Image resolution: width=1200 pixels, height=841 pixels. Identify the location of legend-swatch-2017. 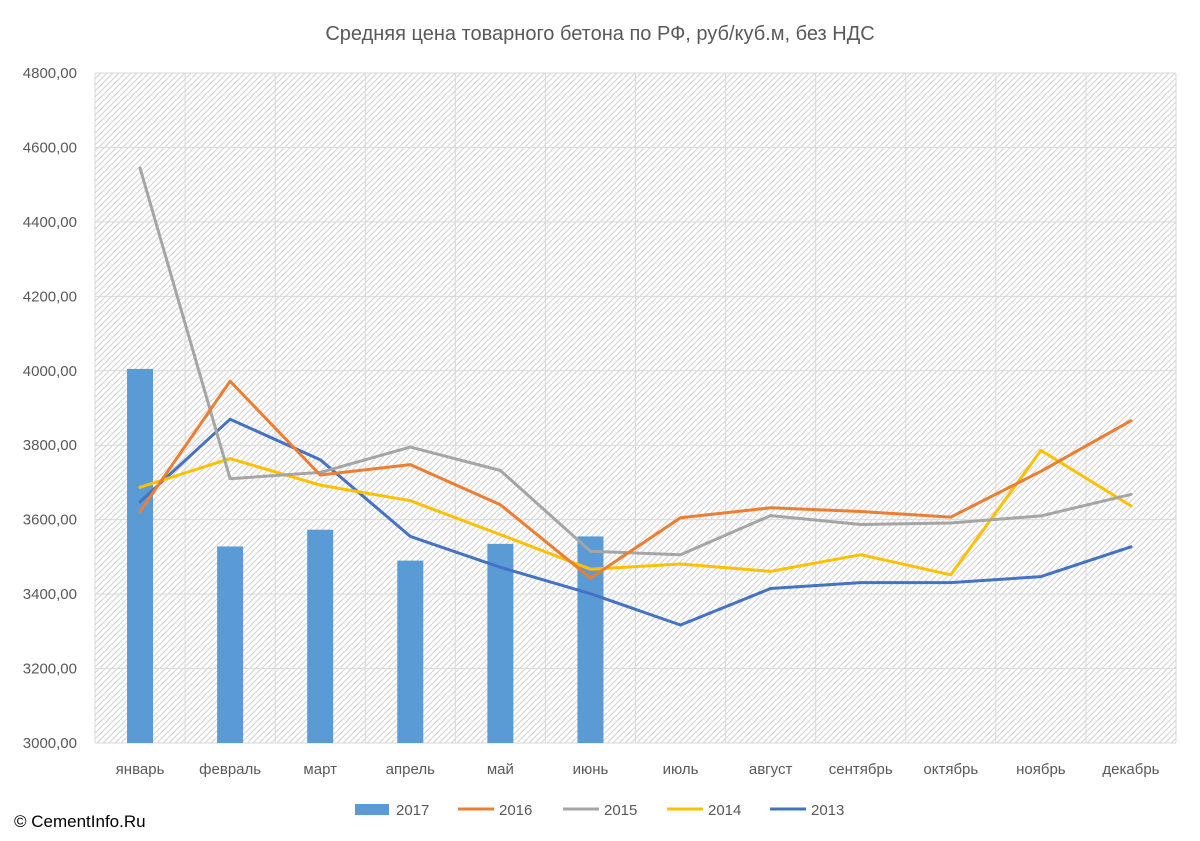
(372, 809).